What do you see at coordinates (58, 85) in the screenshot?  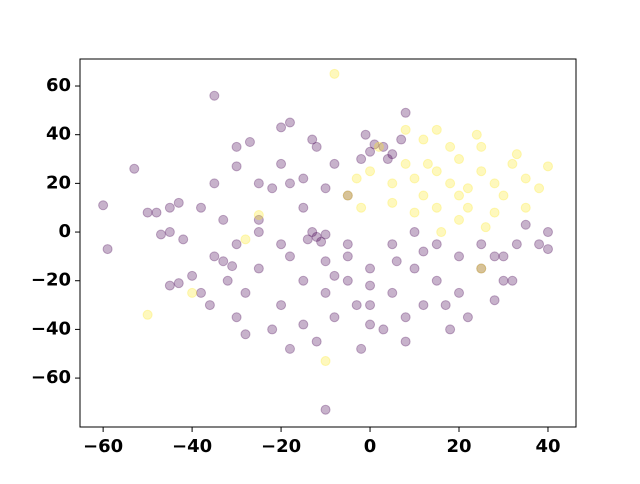 I see `y-tick-label: 60` at bounding box center [58, 85].